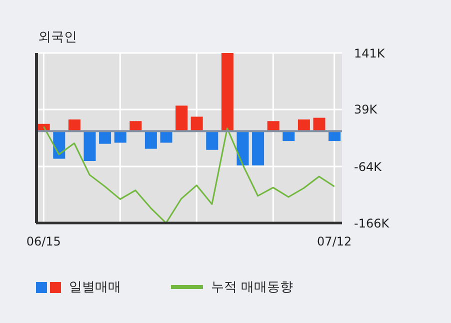 This screenshot has height=323, width=451. What do you see at coordinates (95, 287) in the screenshot?
I see `legend-label: 일별매매` at bounding box center [95, 287].